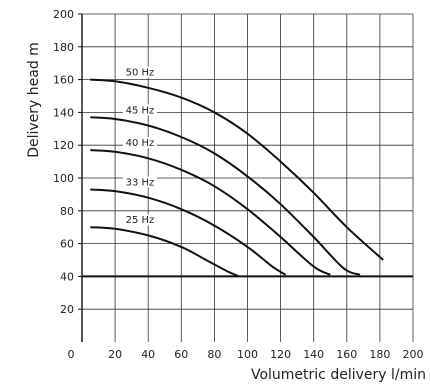 Image resolution: width=430 pixels, height=387 pixels. Describe the element at coordinates (413, 354) in the screenshot. I see `x-tick-label-200: 200` at that location.